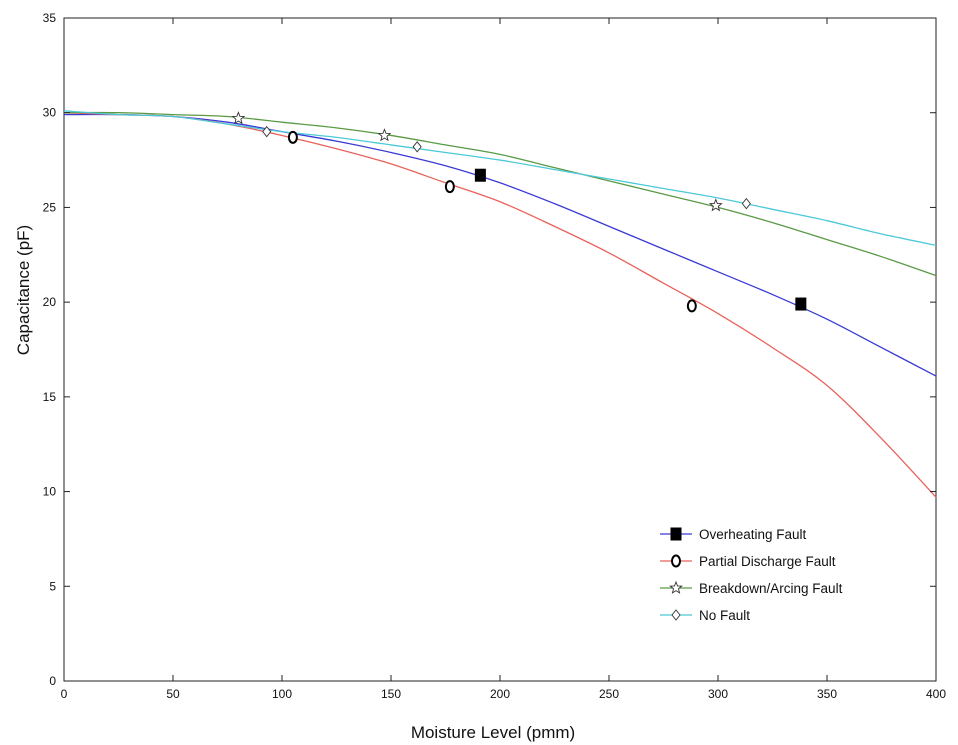  Describe the element at coordinates (391, 694) in the screenshot. I see `x-tick-label-3: 150` at that location.